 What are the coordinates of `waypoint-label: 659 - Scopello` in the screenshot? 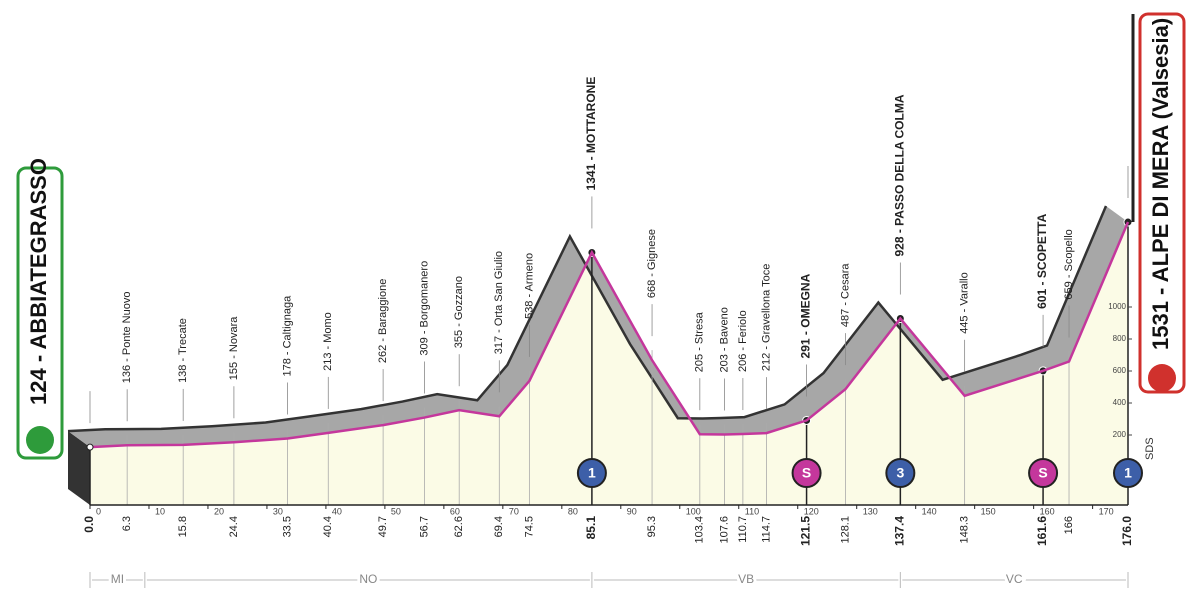 It's located at (1069, 264).